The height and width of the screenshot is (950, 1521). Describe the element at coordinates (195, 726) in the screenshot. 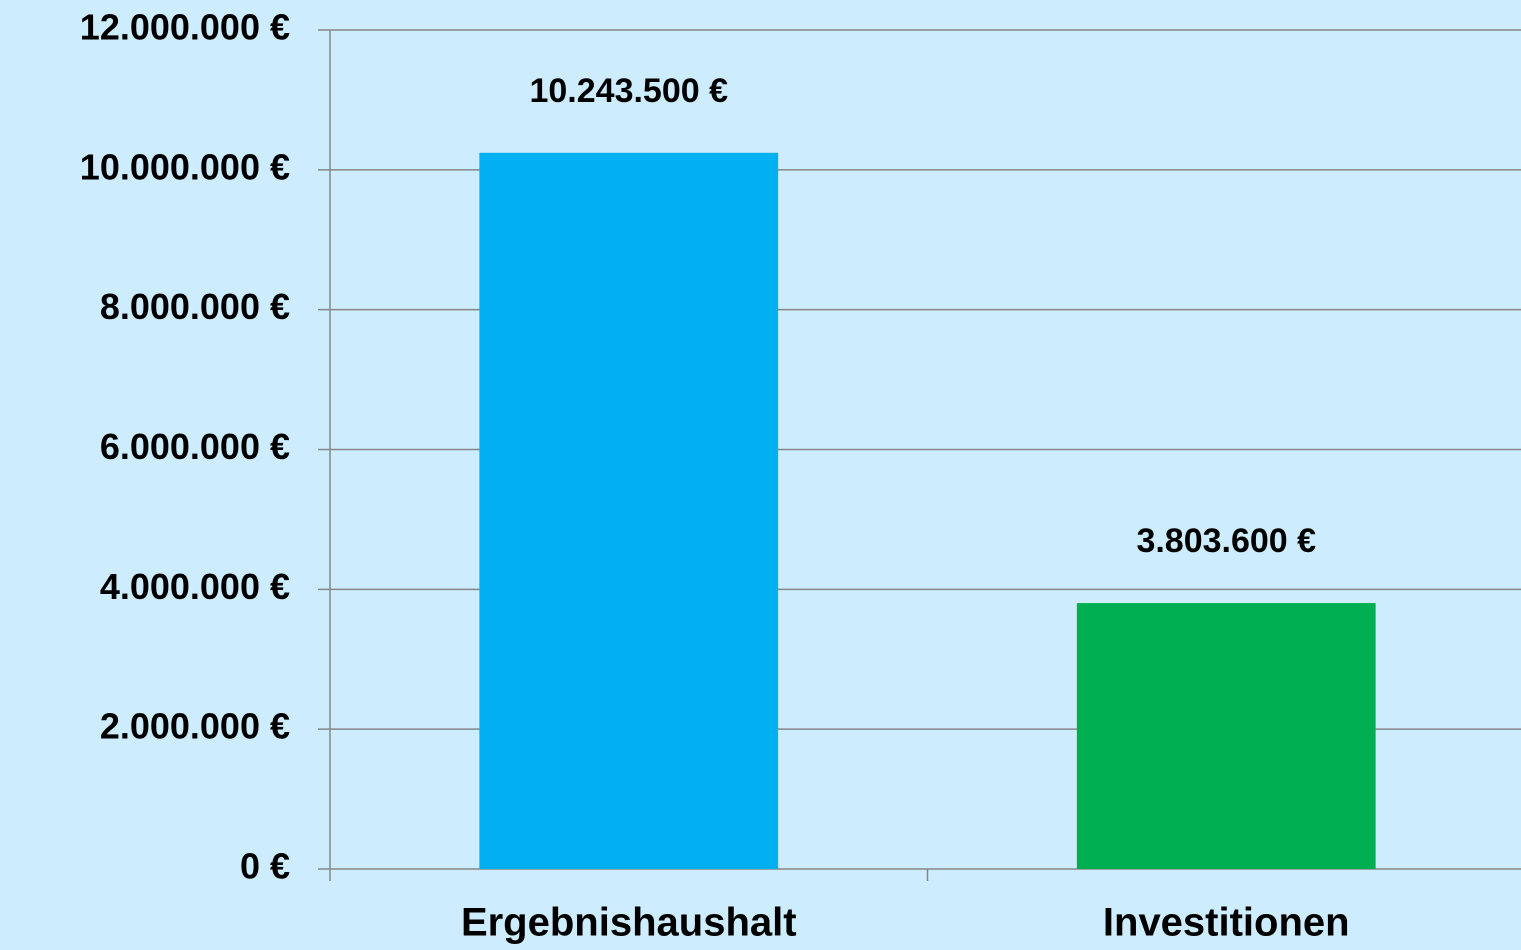

I see `y-tick-label: 2.000.000 €` at that location.